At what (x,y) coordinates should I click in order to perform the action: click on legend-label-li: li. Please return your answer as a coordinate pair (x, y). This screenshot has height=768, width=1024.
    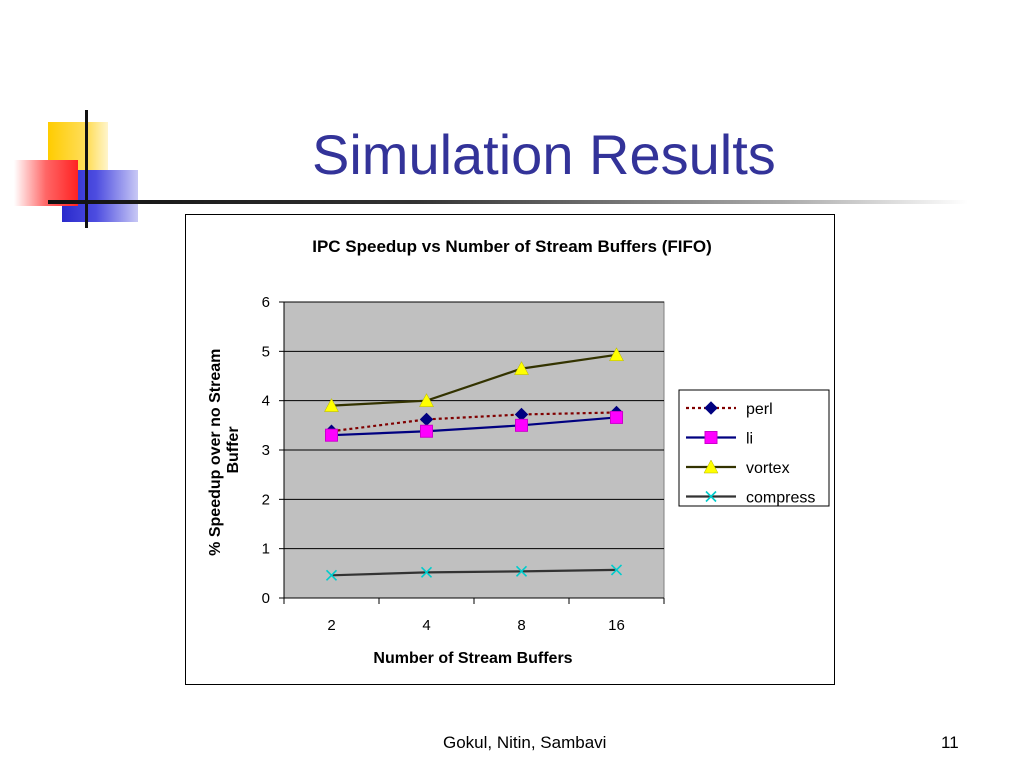
    Looking at the image, I should click on (749, 439).